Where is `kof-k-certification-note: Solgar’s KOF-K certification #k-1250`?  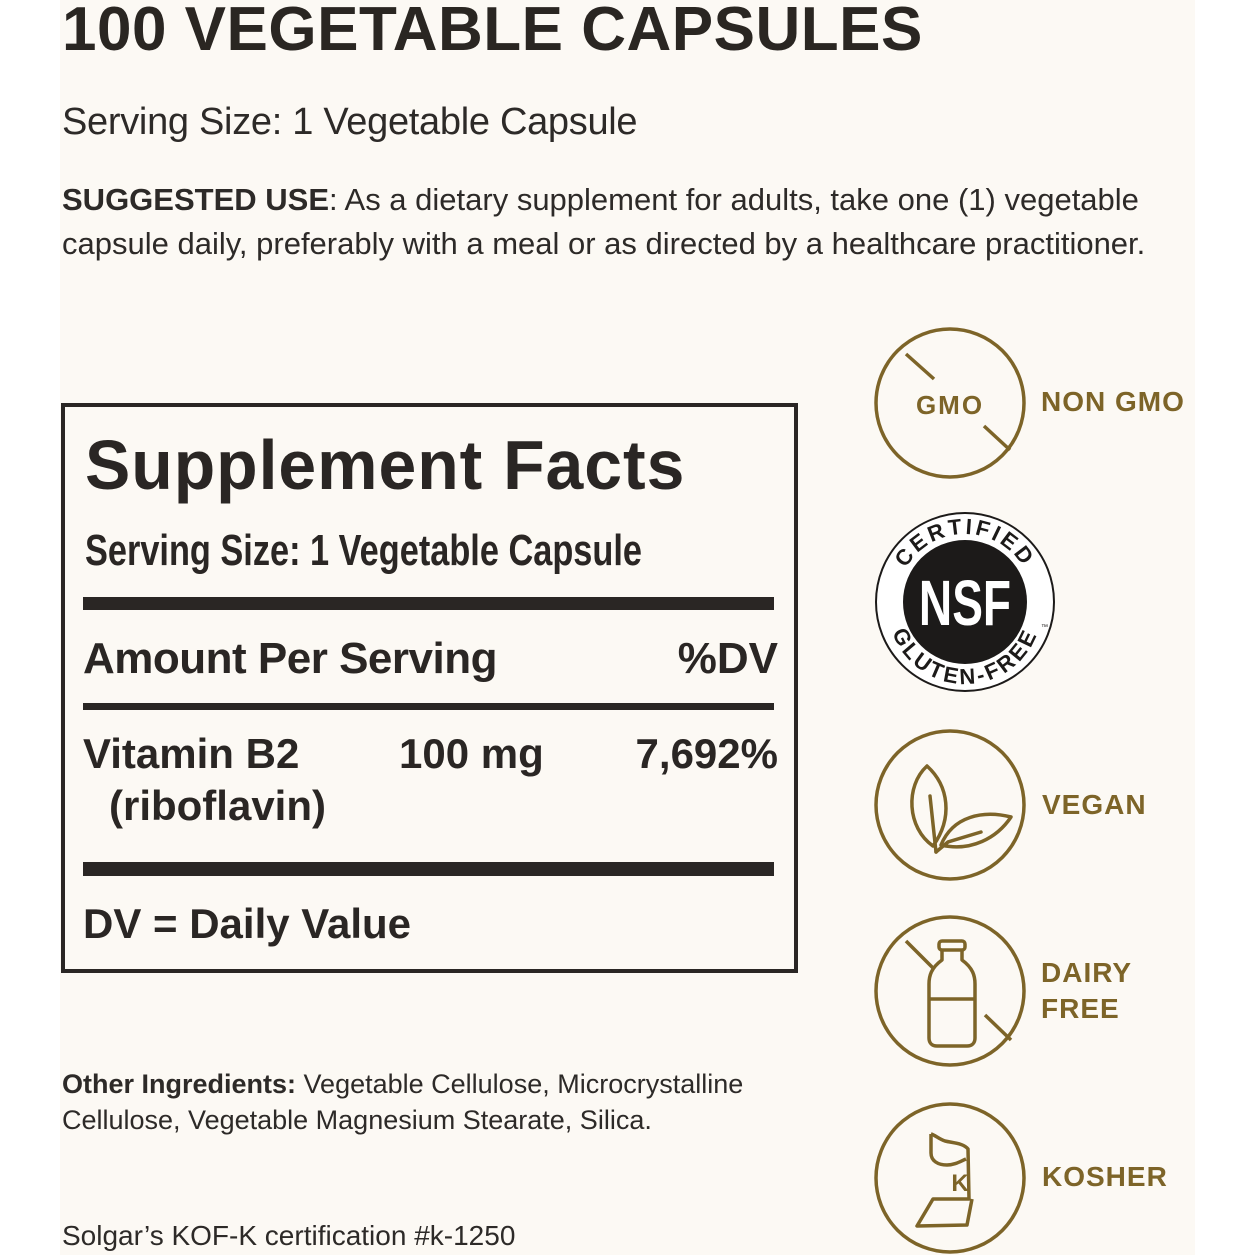
kof-k-certification-note: Solgar’s KOF-K certification #k-1250 is located at coordinates (289, 1235).